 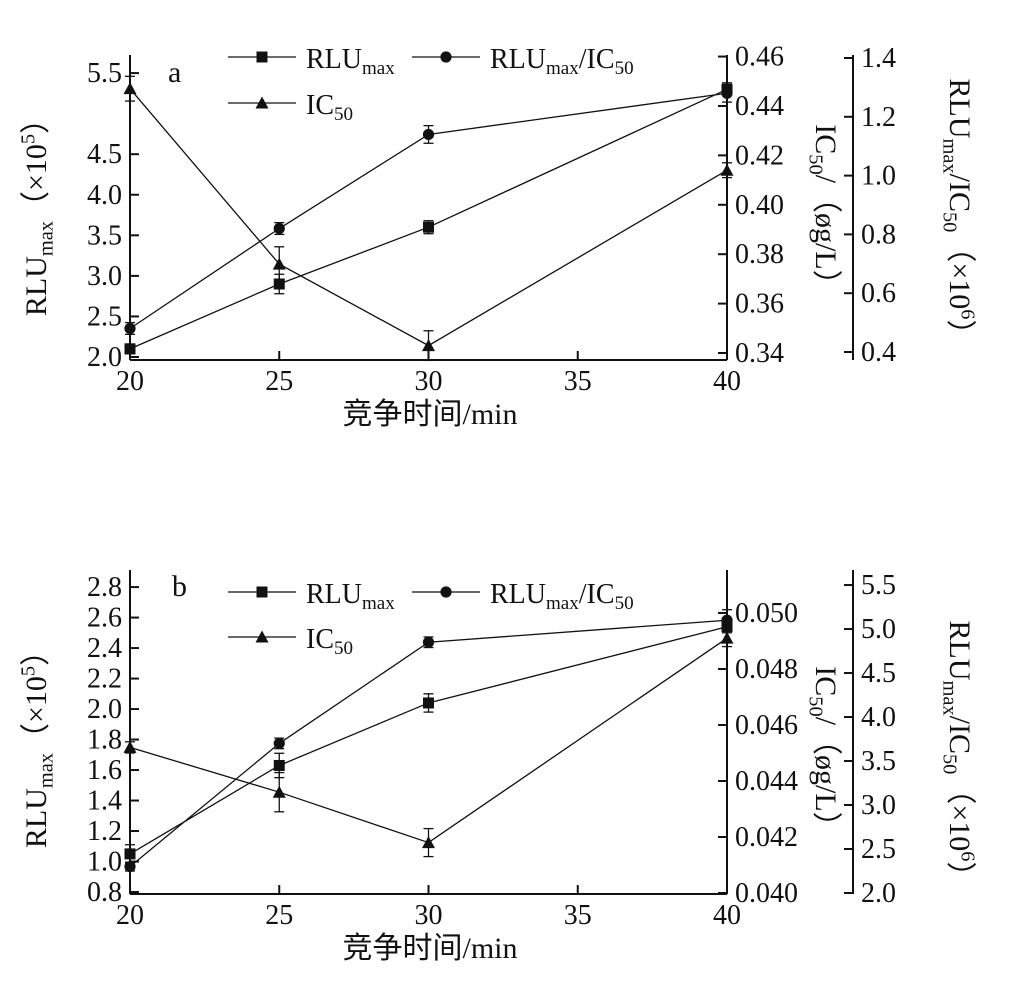 What do you see at coordinates (104, 618) in the screenshot?
I see `y-tick-label: 2.6` at bounding box center [104, 618].